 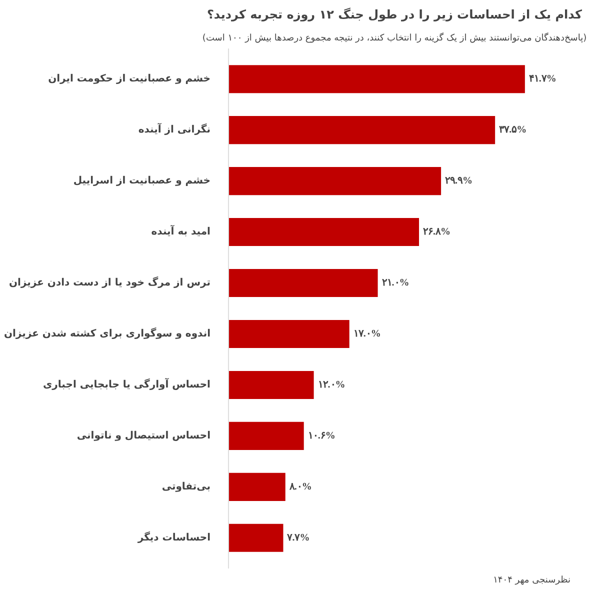 I want to click on y-tick-label: احساسات دیگر, so click(x=173, y=537).